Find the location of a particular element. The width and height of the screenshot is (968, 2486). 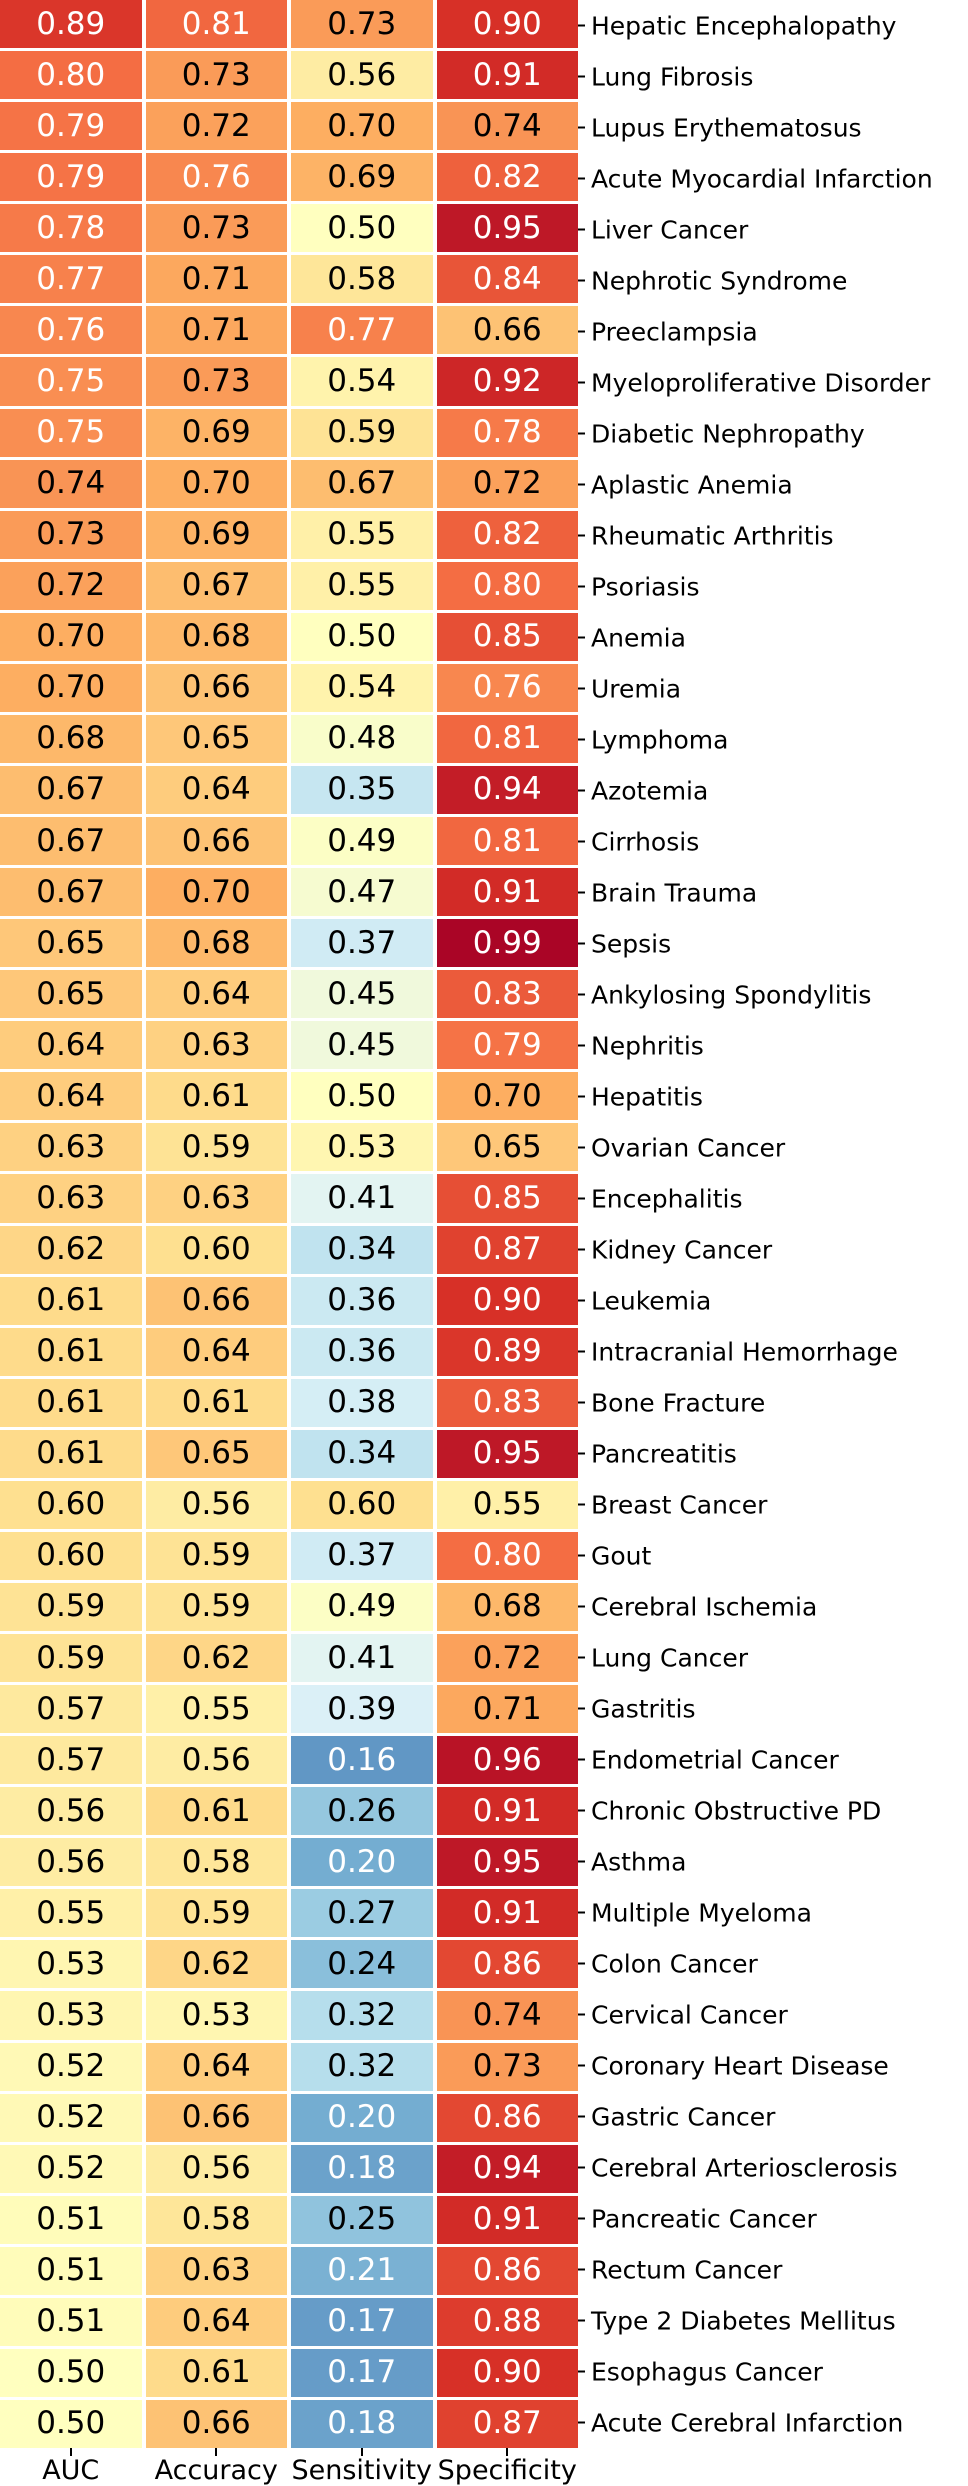

heatmap-cell: 0.90 is located at coordinates (507, 2372).